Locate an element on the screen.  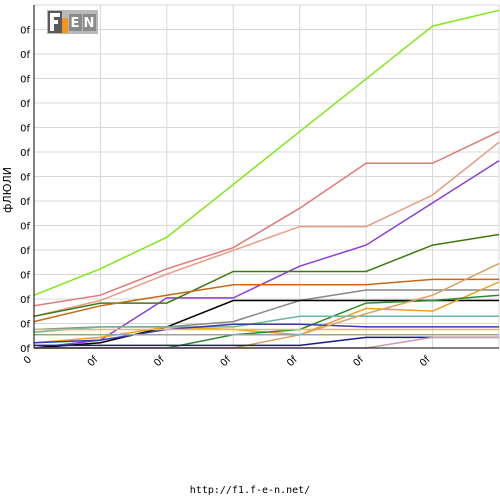
footer-url: http://f1.f-e-n.net/ is located at coordinates (250, 490).